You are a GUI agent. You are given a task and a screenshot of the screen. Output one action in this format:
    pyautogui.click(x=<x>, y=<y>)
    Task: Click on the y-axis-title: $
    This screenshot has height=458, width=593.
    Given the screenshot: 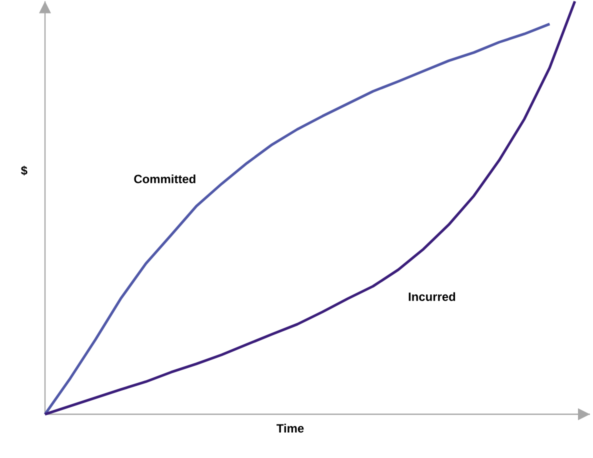 What is the action you would take?
    pyautogui.click(x=24, y=171)
    